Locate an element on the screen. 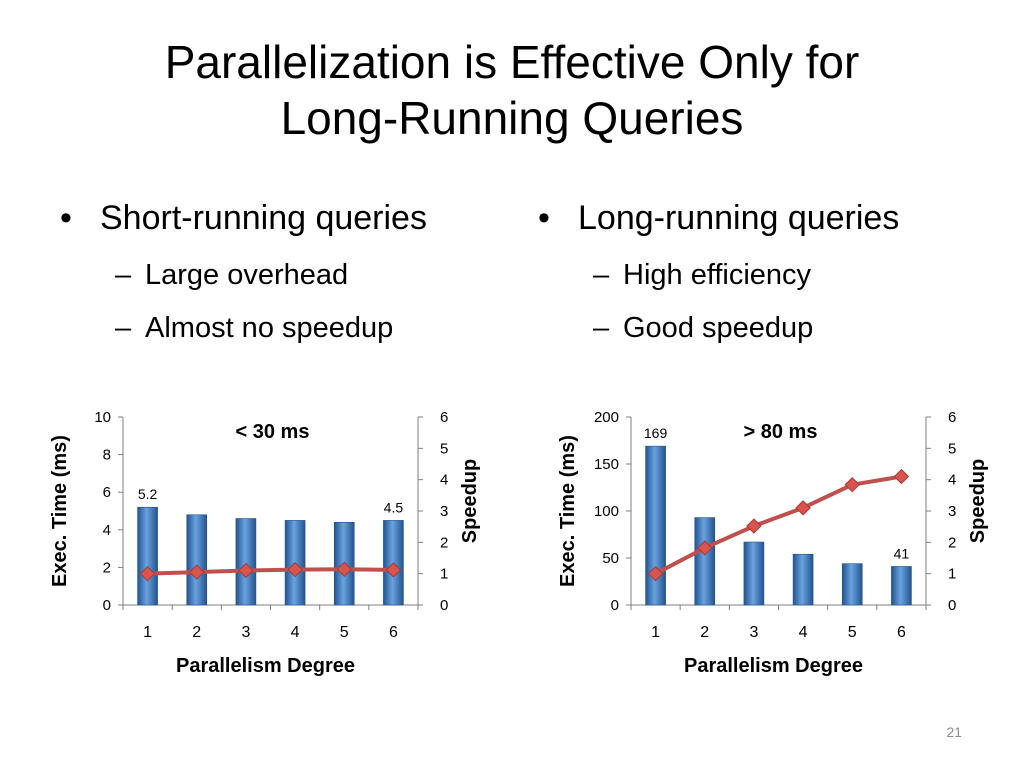  bullet-short-running: • Short-running queries is located at coordinates (280, 218).